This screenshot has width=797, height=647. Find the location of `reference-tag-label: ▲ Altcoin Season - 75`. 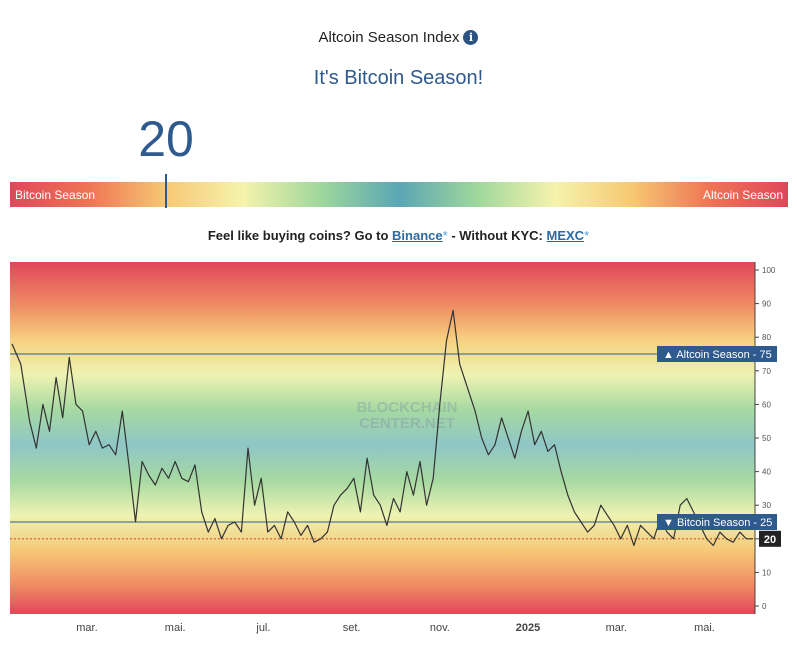

reference-tag-label: ▲ Altcoin Season - 75 is located at coordinates (717, 355).